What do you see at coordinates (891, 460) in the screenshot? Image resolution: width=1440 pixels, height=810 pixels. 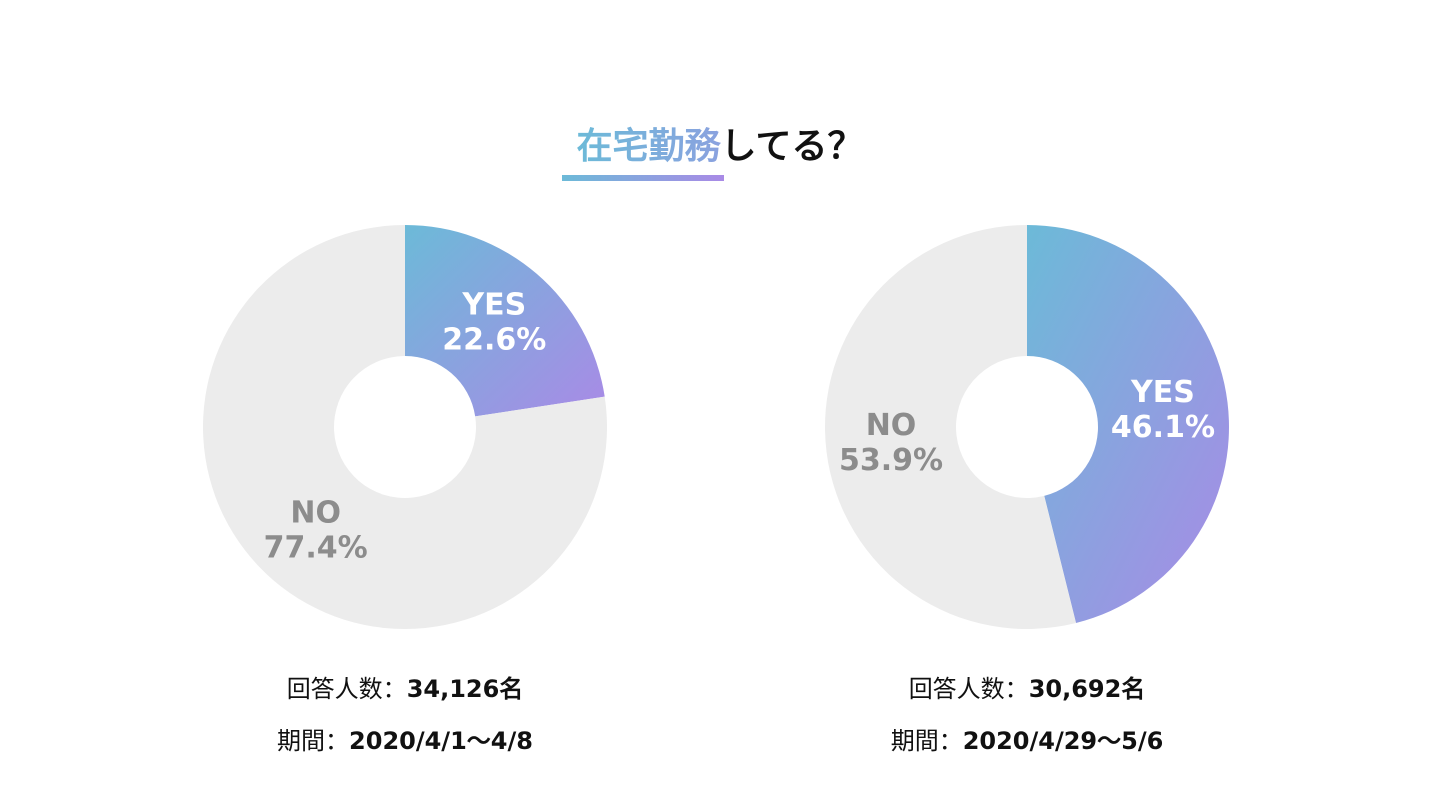 I see `slice-value-label: 53.9%` at bounding box center [891, 460].